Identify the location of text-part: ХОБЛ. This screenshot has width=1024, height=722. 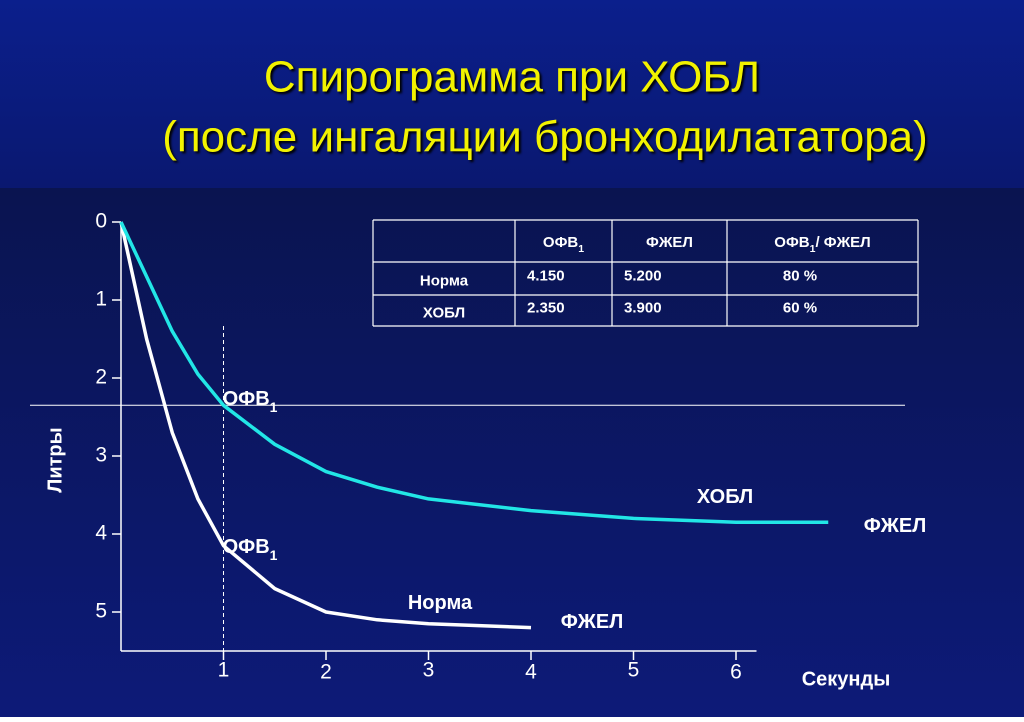
(725, 497).